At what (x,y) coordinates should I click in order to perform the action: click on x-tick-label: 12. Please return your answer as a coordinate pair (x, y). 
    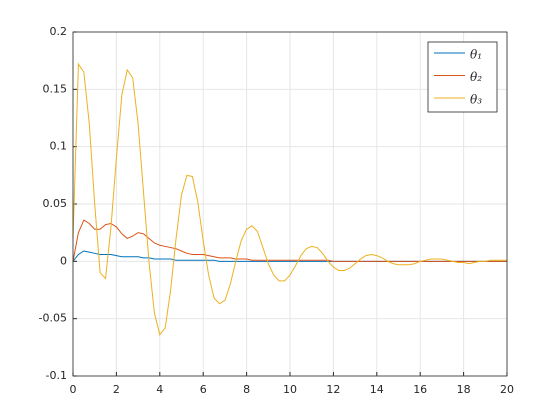
    Looking at the image, I should click on (333, 389).